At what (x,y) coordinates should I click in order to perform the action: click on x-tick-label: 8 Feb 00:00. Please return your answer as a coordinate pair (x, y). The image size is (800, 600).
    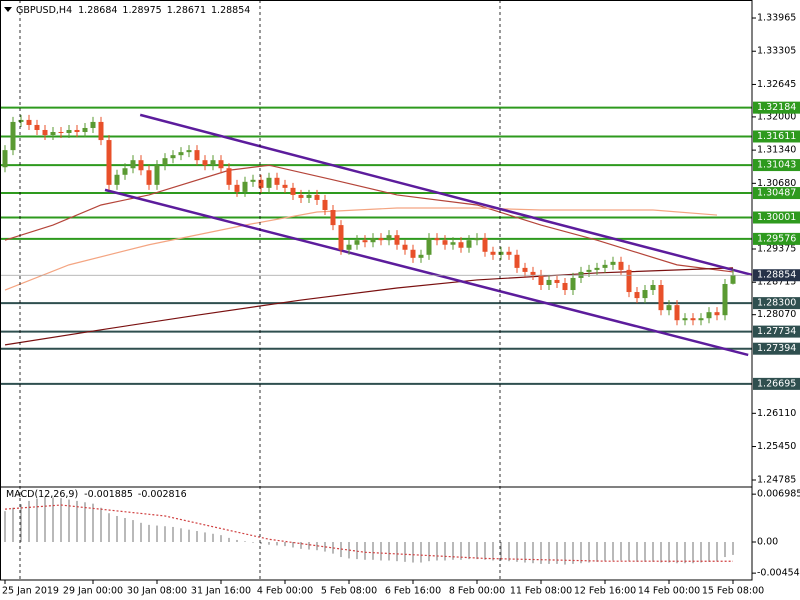
    Looking at the image, I should click on (477, 591).